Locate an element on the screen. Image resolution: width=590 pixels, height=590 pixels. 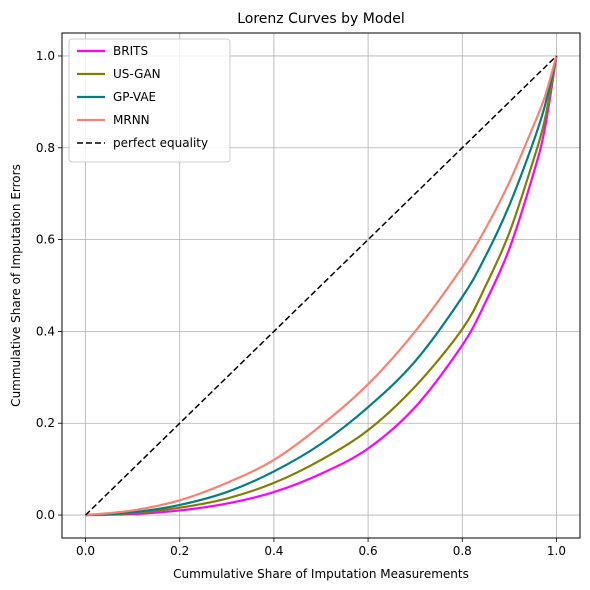
x-tick-label: 0.6 is located at coordinates (368, 551).